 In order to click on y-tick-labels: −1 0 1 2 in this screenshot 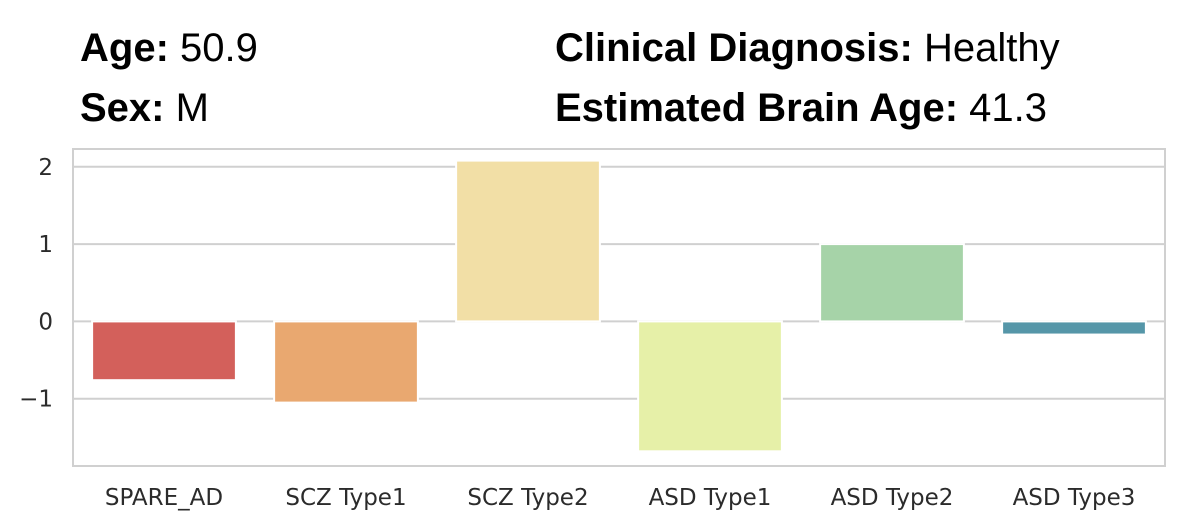, I will do `click(36, 284)`.